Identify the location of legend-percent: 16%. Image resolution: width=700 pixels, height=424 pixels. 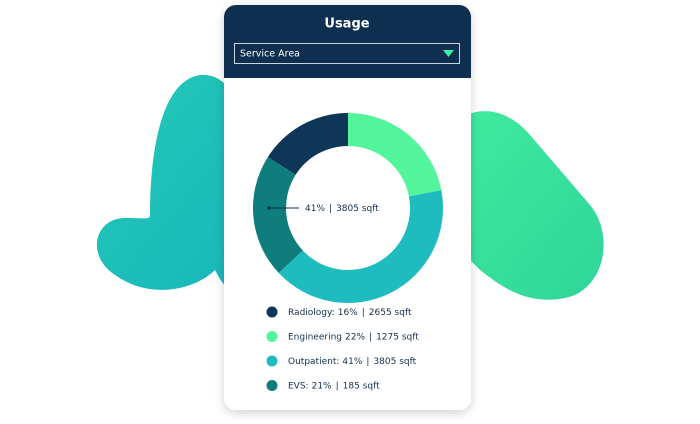
(348, 313).